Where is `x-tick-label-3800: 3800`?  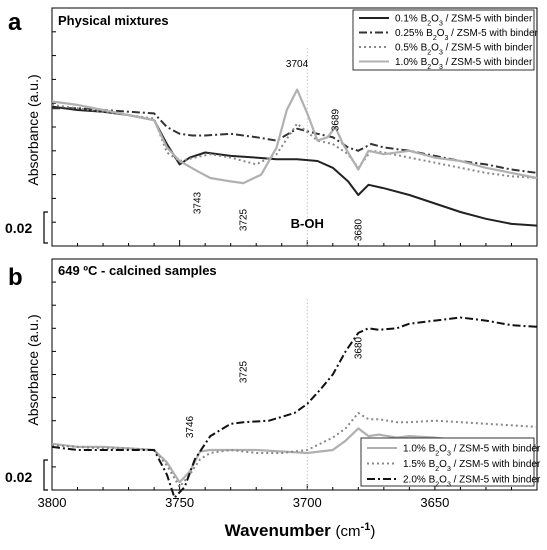
x-tick-label-3800: 3800 is located at coordinates (52, 502).